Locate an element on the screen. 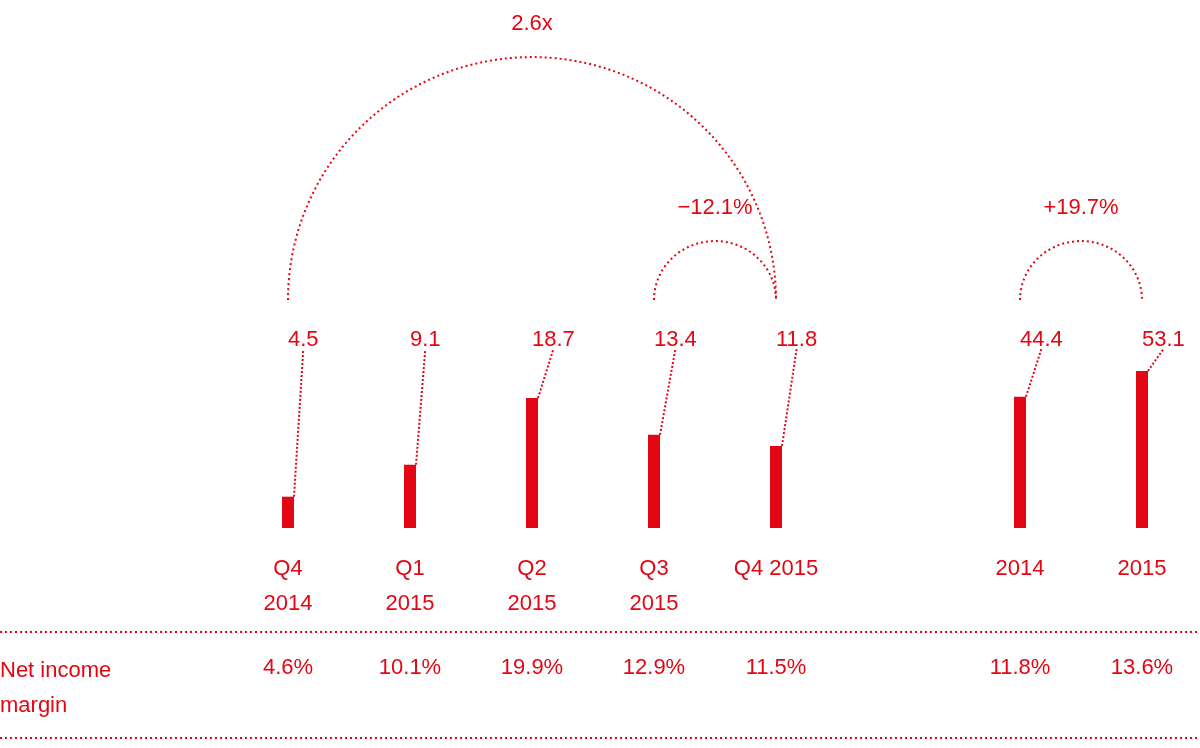  data-label: 11.8 is located at coordinates (797, 338).